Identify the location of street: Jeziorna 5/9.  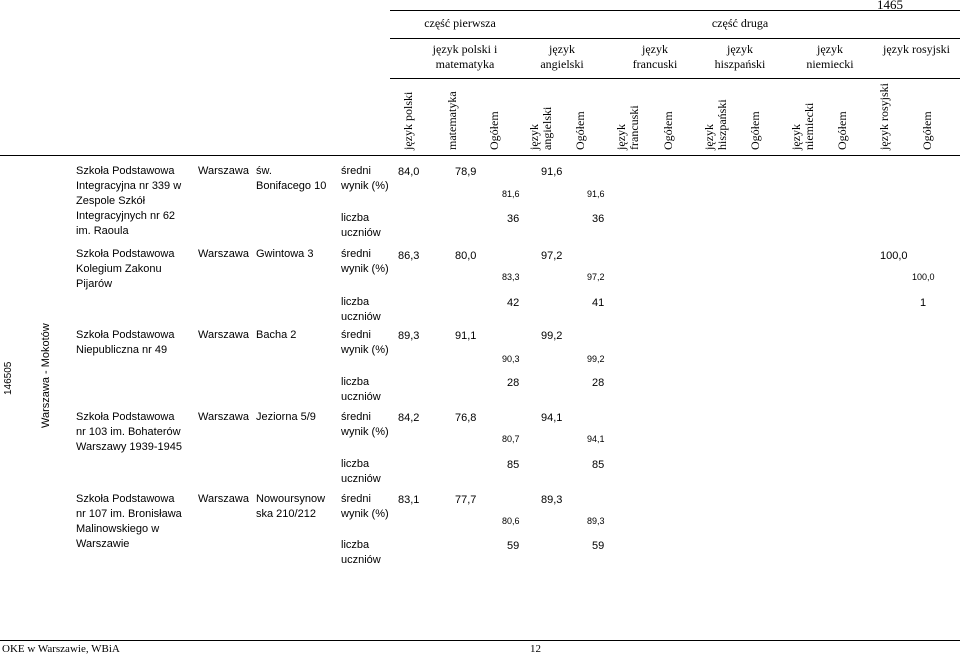
(286, 417).